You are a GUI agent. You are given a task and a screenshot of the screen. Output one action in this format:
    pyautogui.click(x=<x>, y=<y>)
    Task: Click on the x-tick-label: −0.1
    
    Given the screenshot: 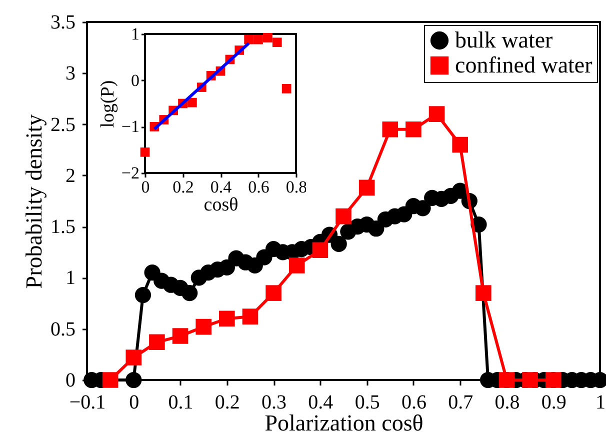 What is the action you would take?
    pyautogui.click(x=87, y=403)
    